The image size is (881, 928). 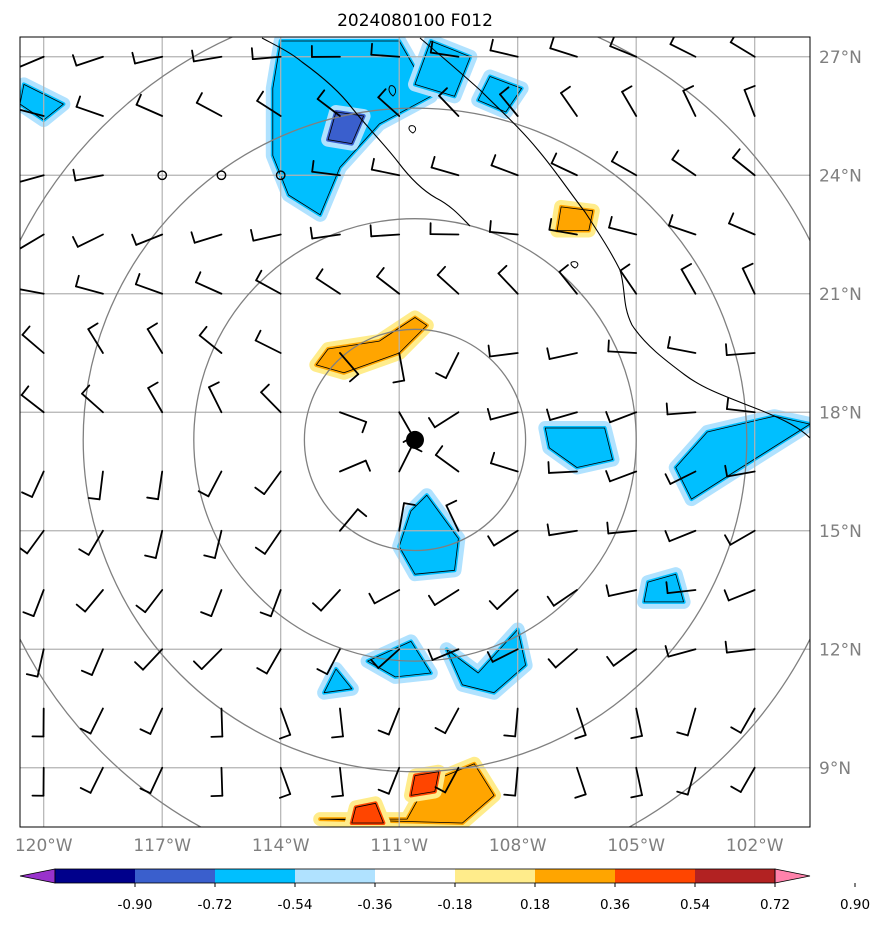 I want to click on colorbar-extend-high, so click(x=792, y=876).